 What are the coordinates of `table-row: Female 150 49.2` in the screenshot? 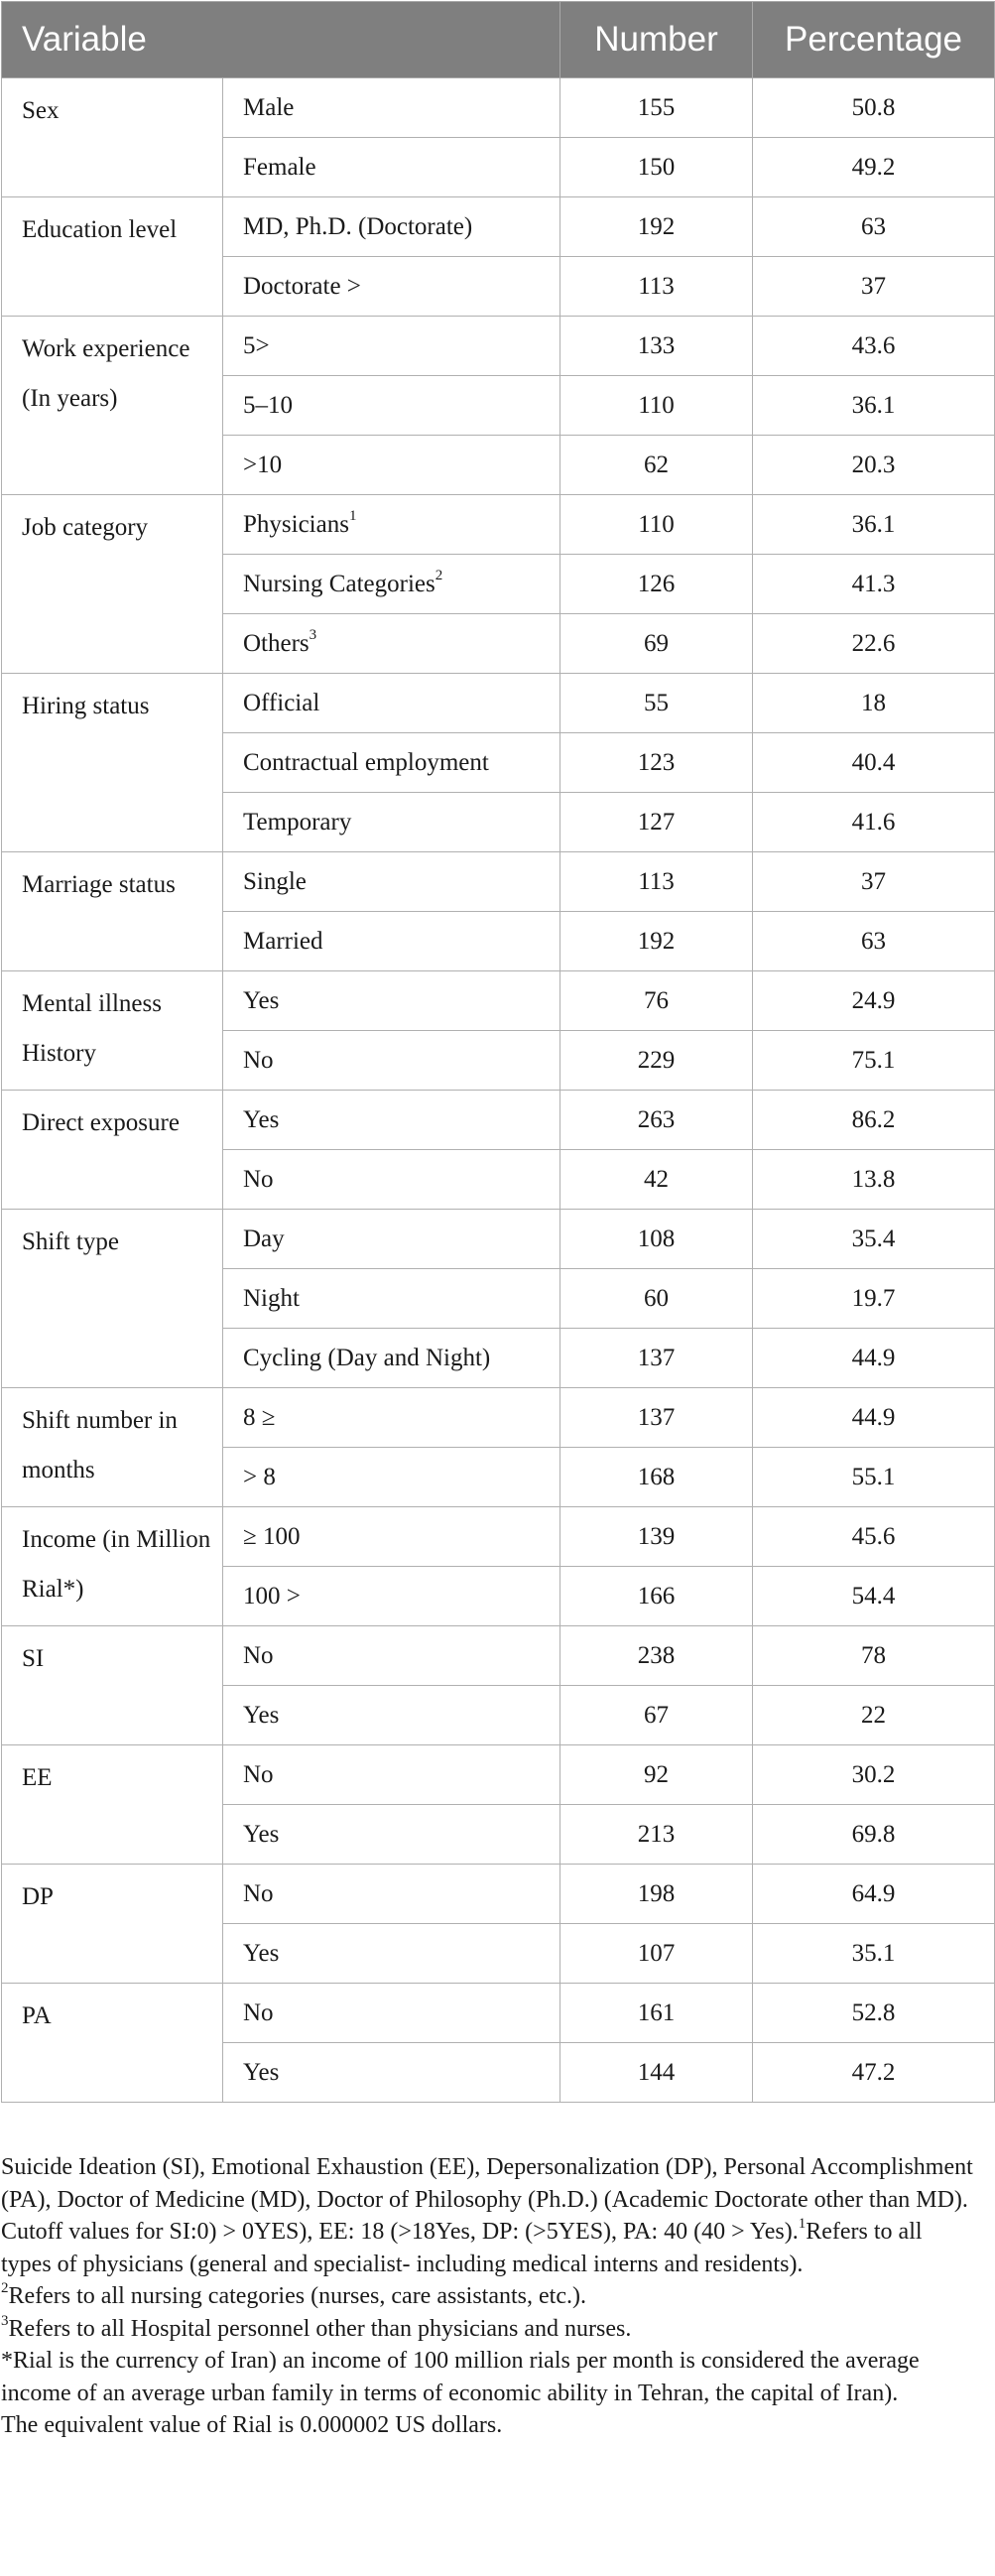 It's located at (498, 167).